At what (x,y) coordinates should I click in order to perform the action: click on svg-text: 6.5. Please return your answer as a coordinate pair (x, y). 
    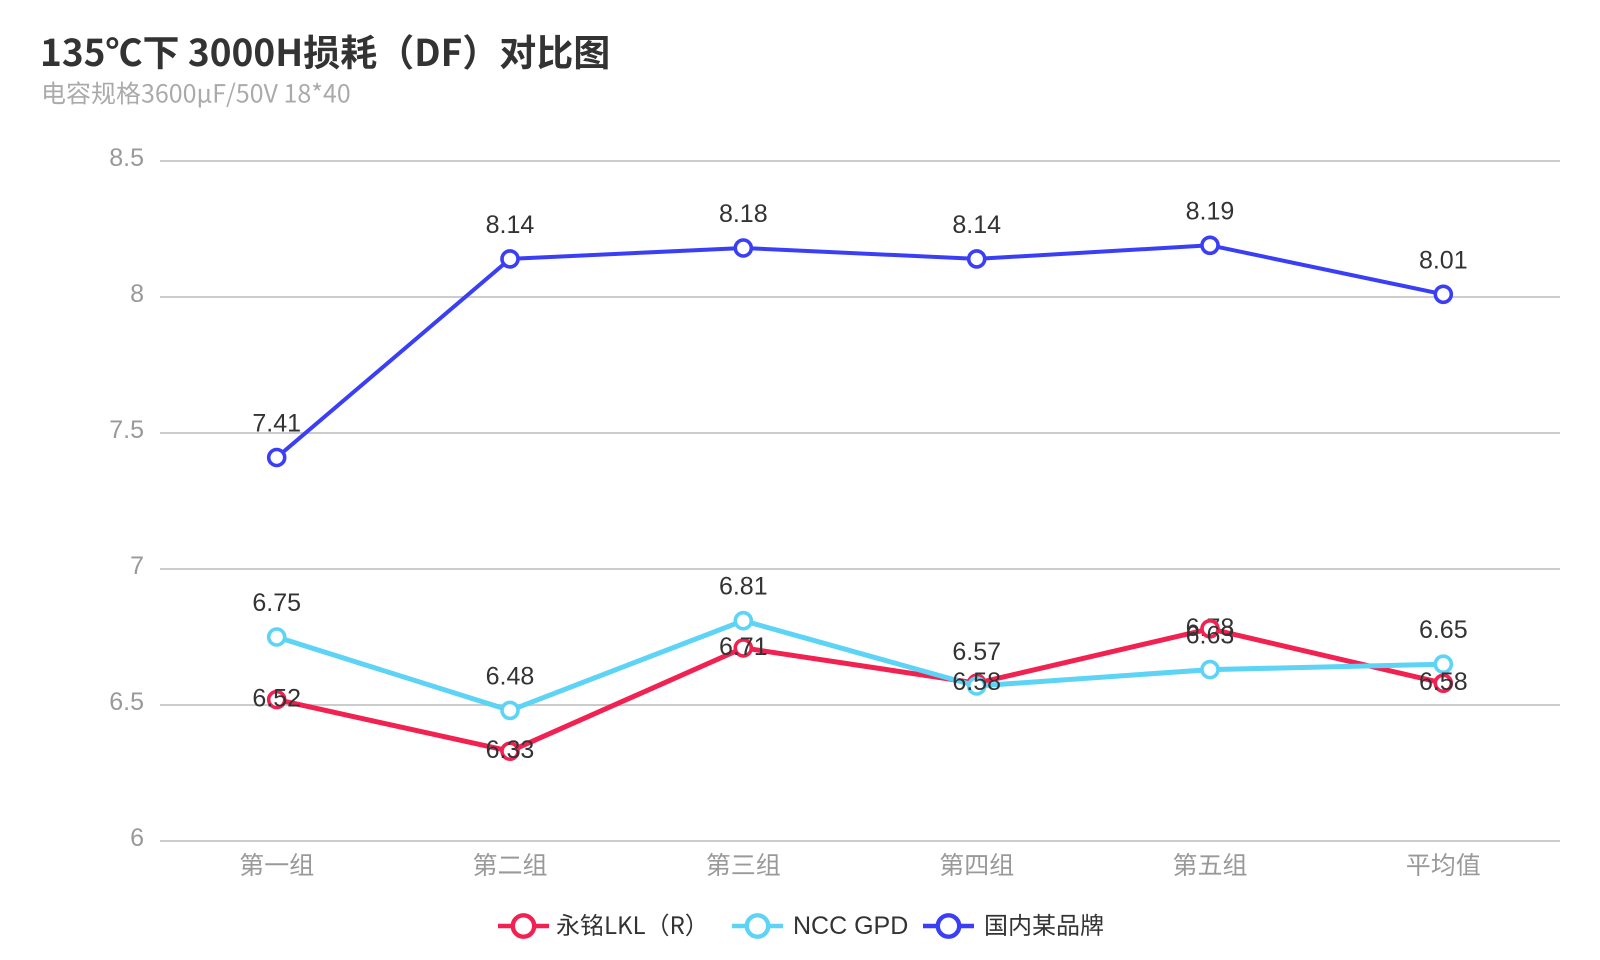
    Looking at the image, I should click on (126, 702).